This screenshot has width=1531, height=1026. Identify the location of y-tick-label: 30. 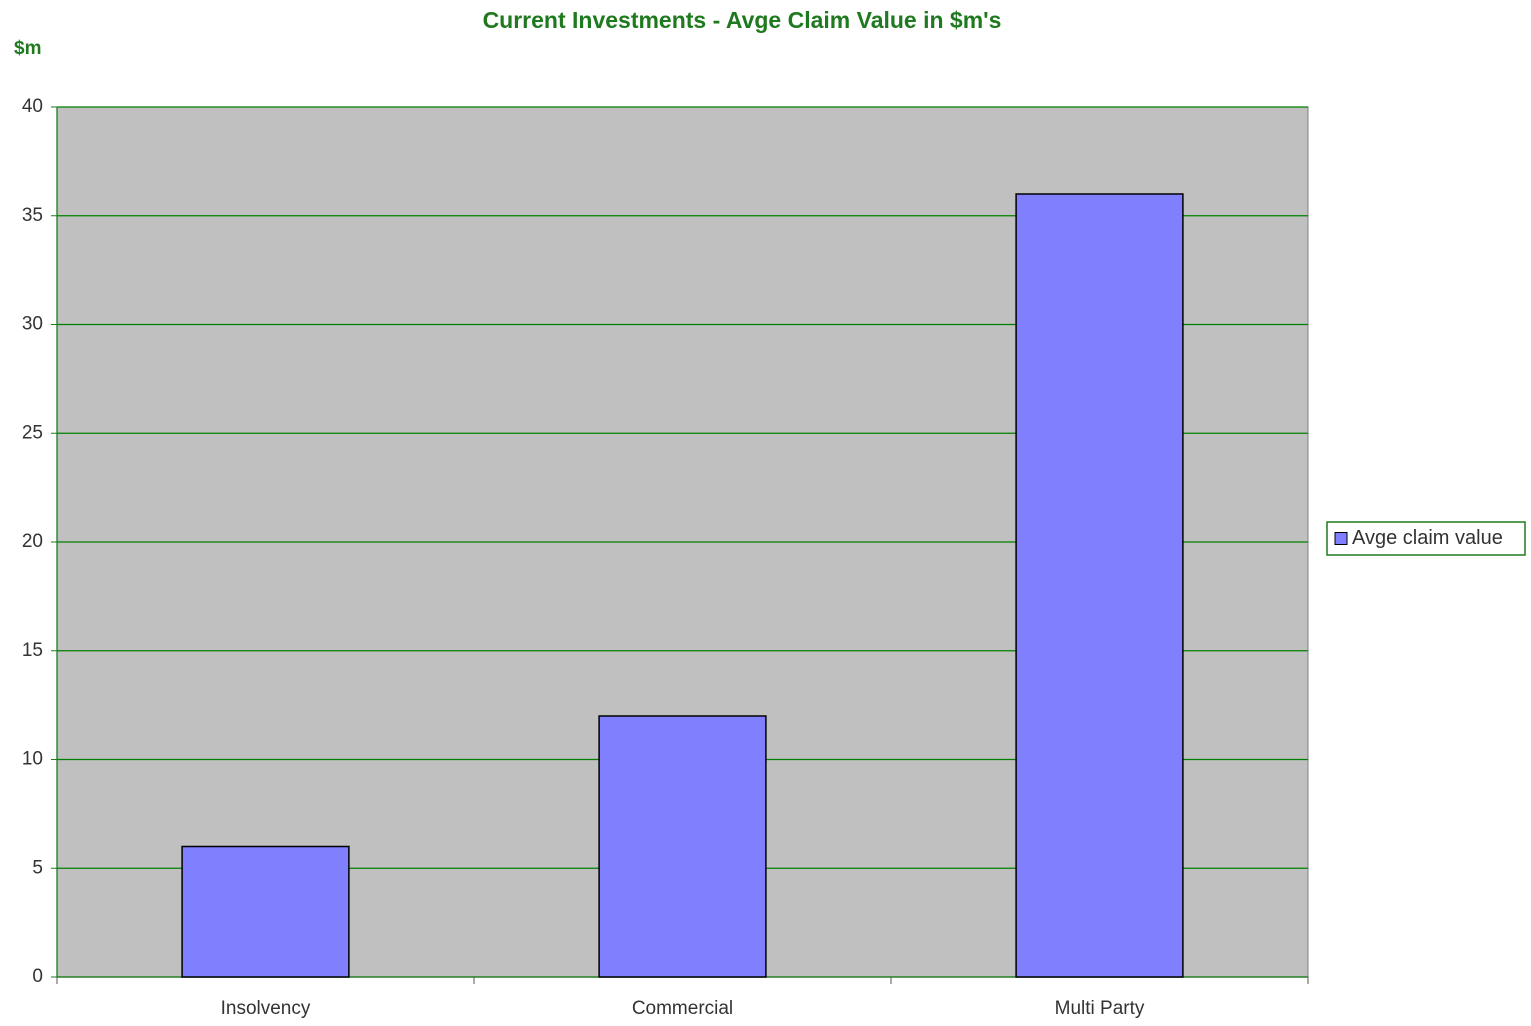
(32, 324).